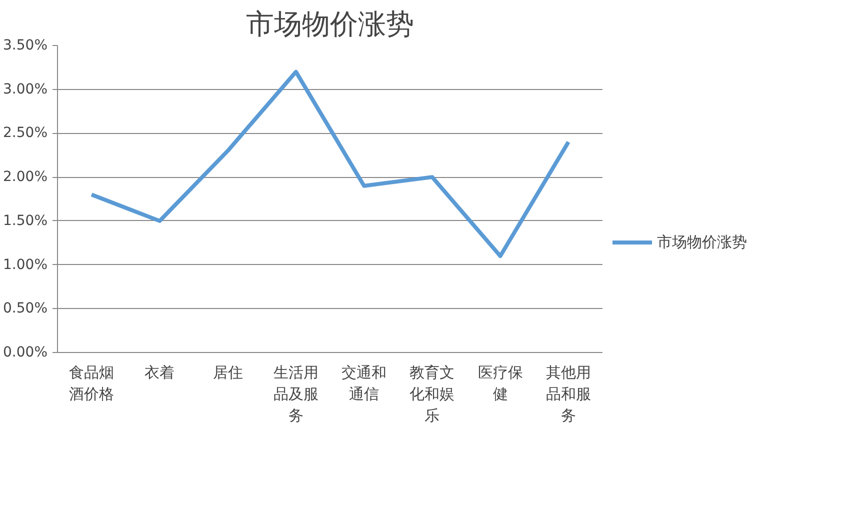  Describe the element at coordinates (432, 394) in the screenshot. I see `x-tick-label: 教育文化和娱乐` at that location.